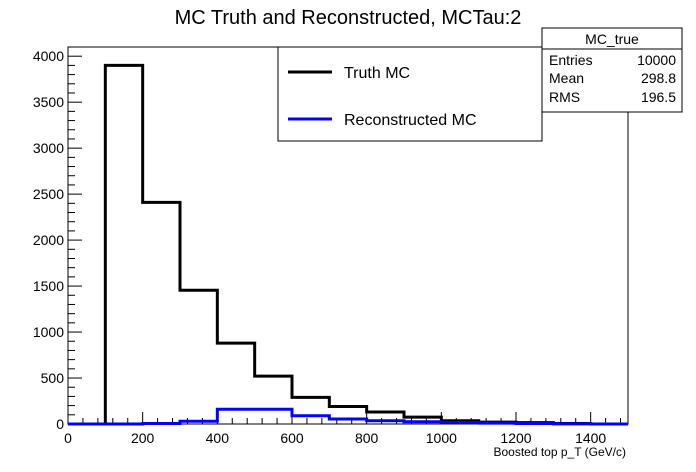  I want to click on legend-box, so click(410, 94).